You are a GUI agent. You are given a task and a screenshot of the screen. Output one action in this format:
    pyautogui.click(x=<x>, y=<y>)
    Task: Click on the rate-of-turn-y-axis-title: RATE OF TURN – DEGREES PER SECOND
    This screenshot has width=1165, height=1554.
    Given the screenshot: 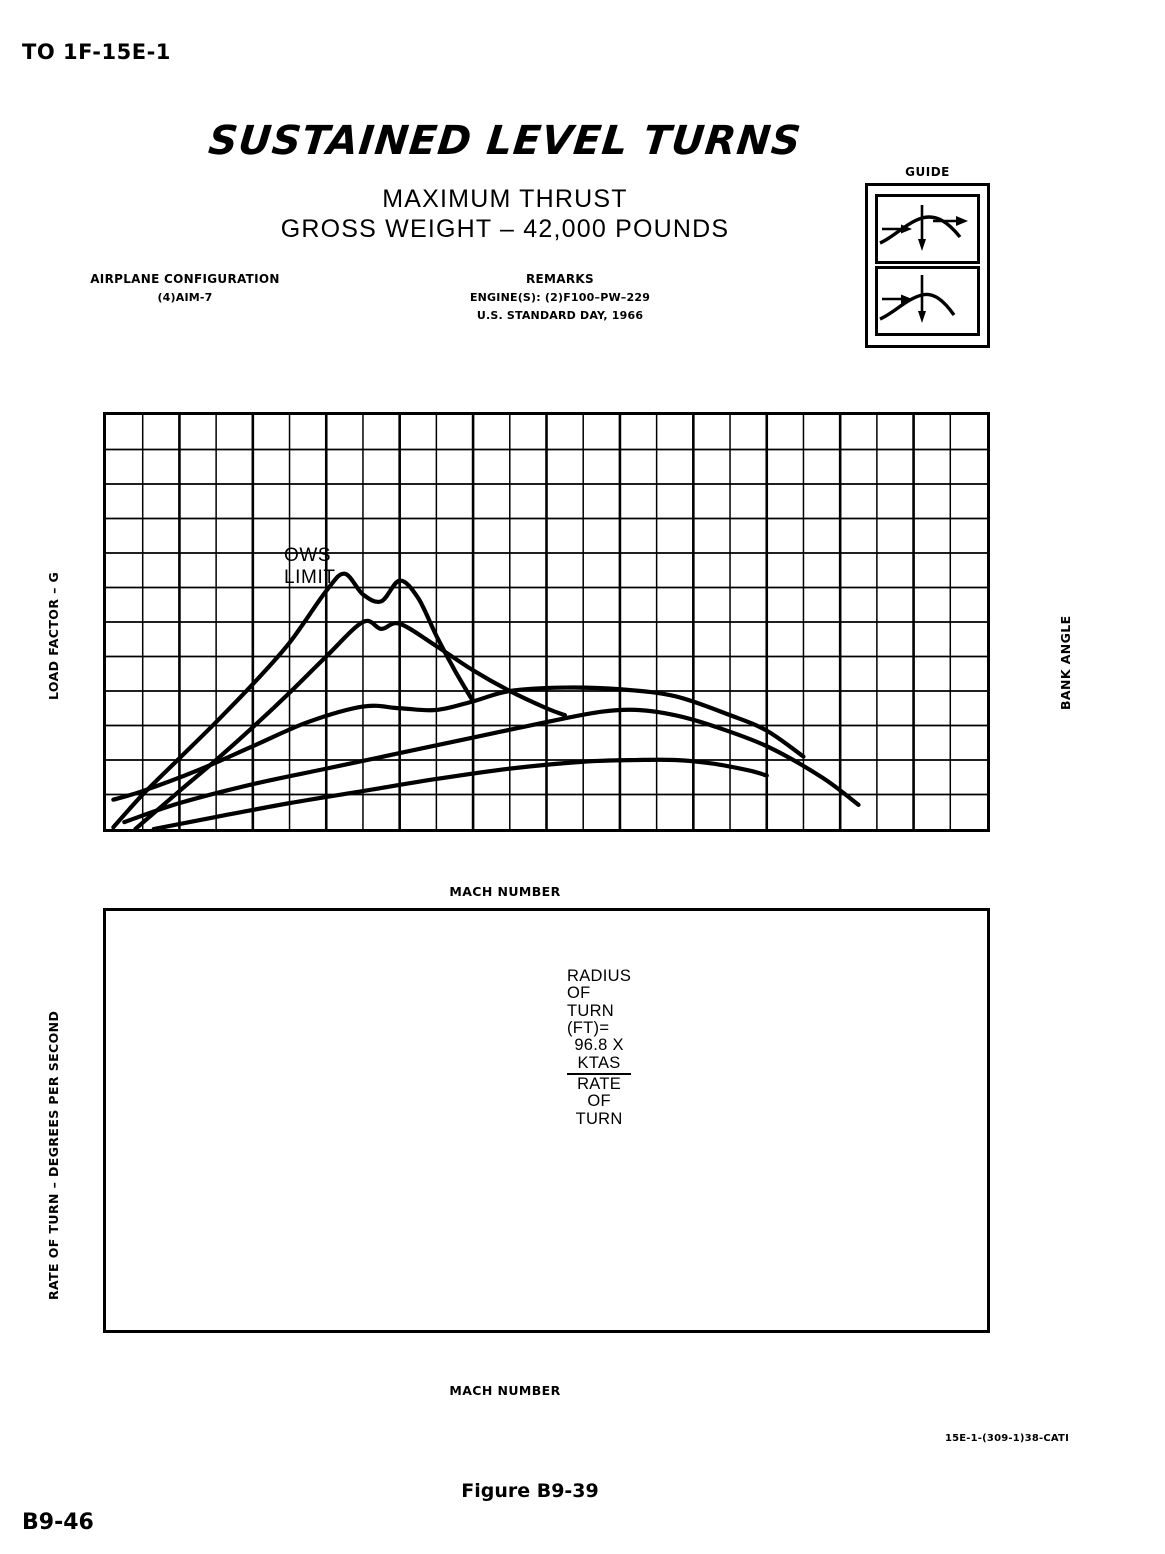 What is the action you would take?
    pyautogui.click(x=53, y=1155)
    